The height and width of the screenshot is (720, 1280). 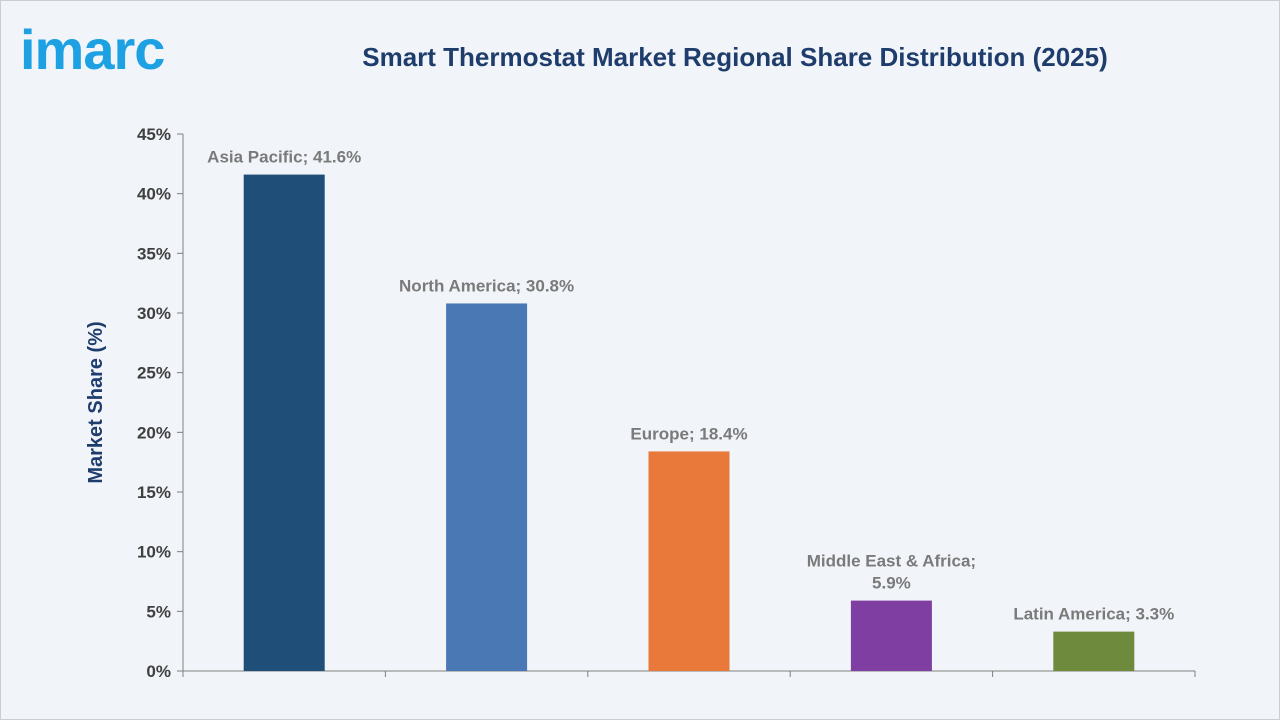 I want to click on y-tick-label: 25%, so click(x=154, y=373).